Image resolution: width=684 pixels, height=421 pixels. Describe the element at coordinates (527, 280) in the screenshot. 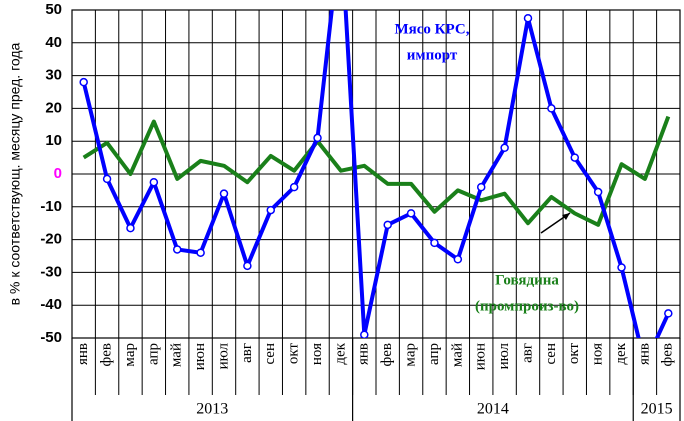

I see `series-label: Говядина` at that location.